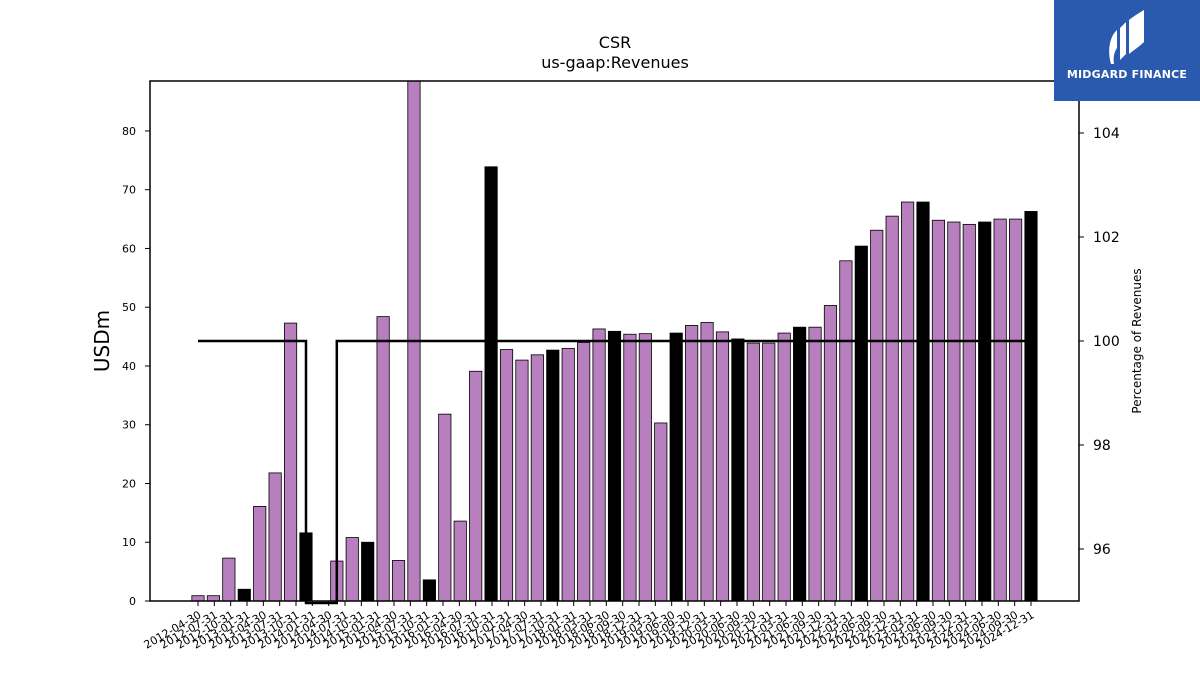 The height and width of the screenshot is (675, 1200). I want to click on y-axis-label: USDm, so click(102, 341).